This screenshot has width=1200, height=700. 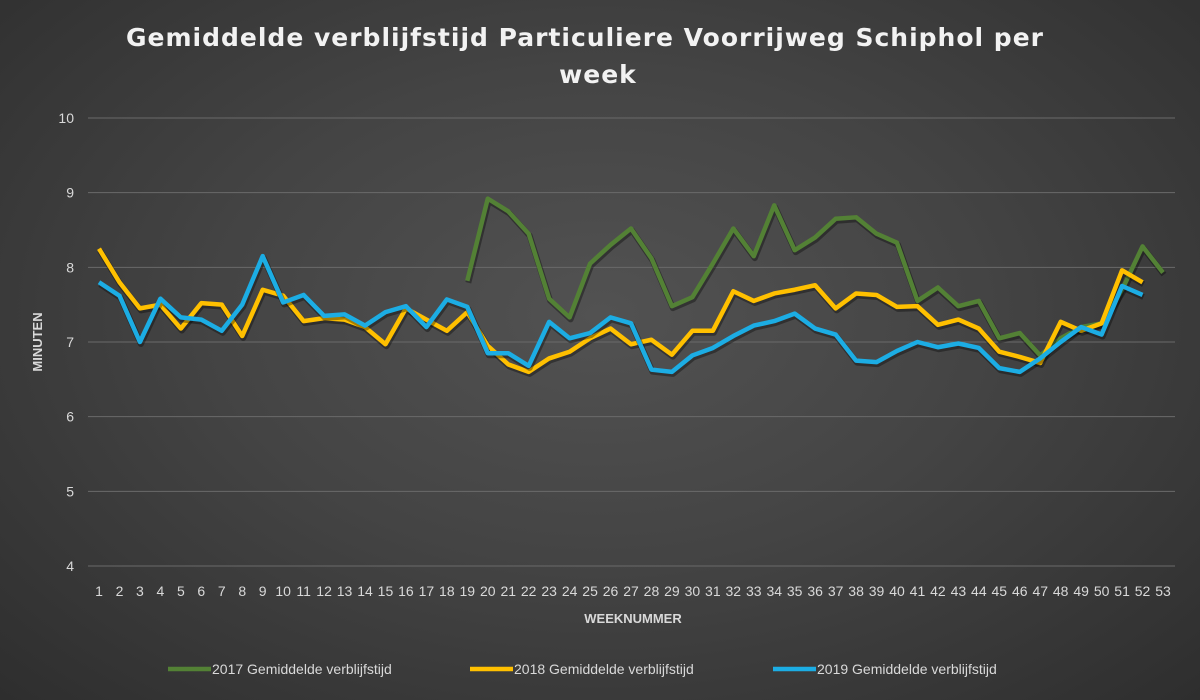 I want to click on x-tick-label: 31, so click(x=713, y=591).